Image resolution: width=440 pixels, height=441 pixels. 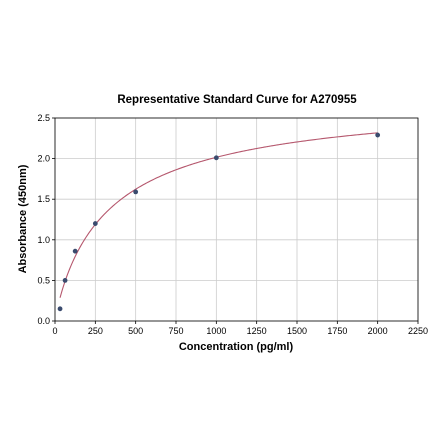 I want to click on y-tick-label: 1.5, so click(x=43, y=199).